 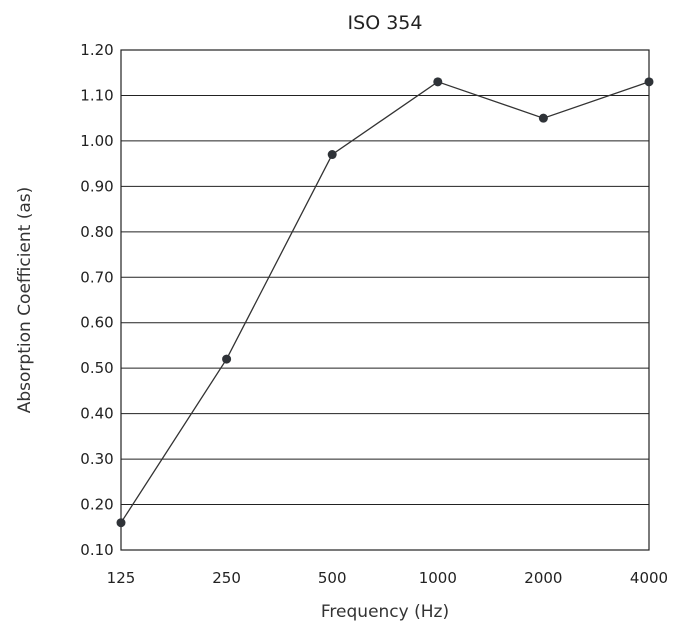 I want to click on x-tick-label: 2000, so click(x=543, y=578).